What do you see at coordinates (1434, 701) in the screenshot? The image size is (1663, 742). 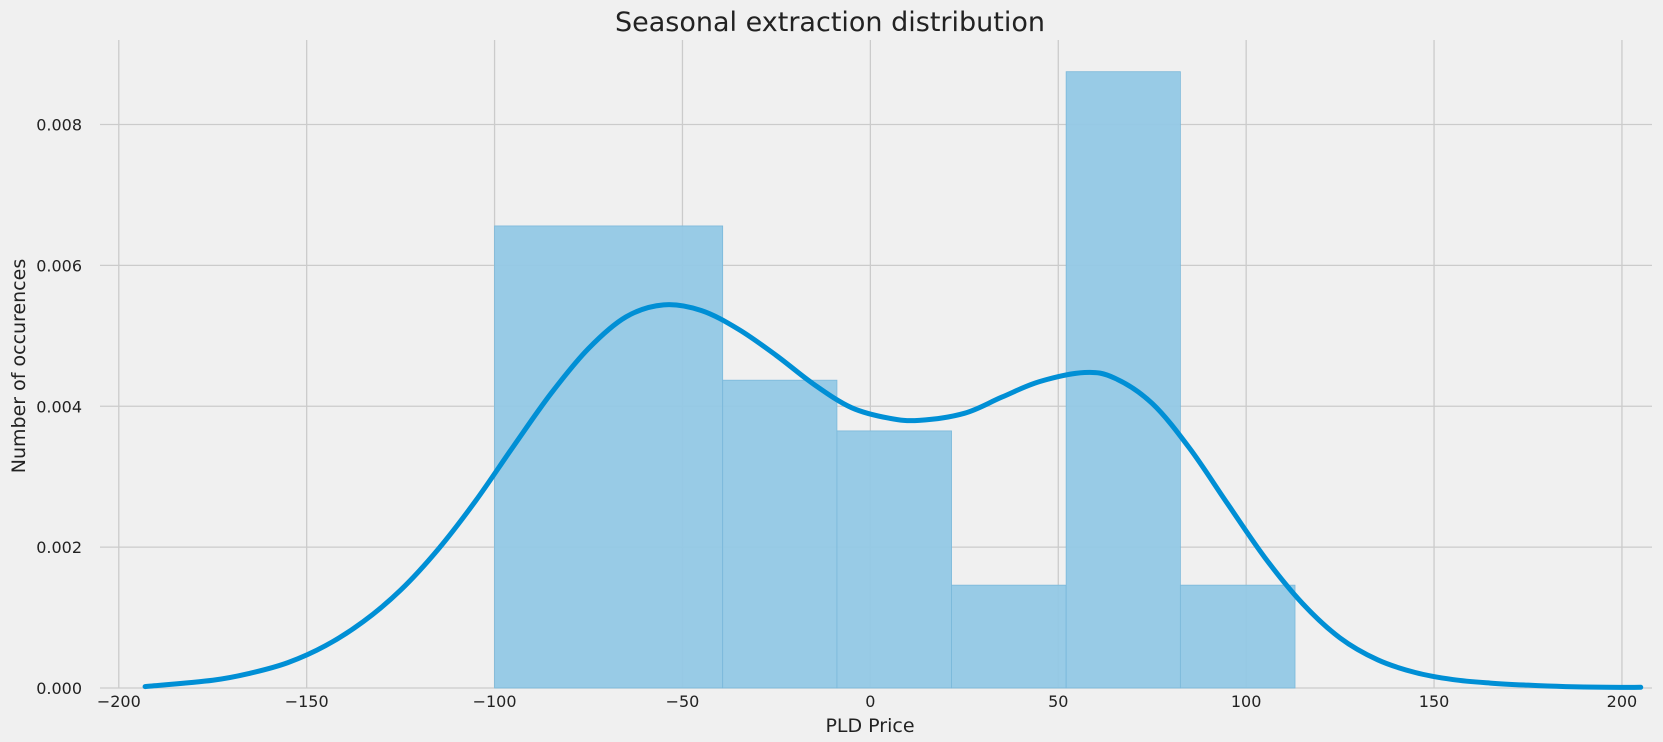 I see `x-tick-label: 150` at bounding box center [1434, 701].